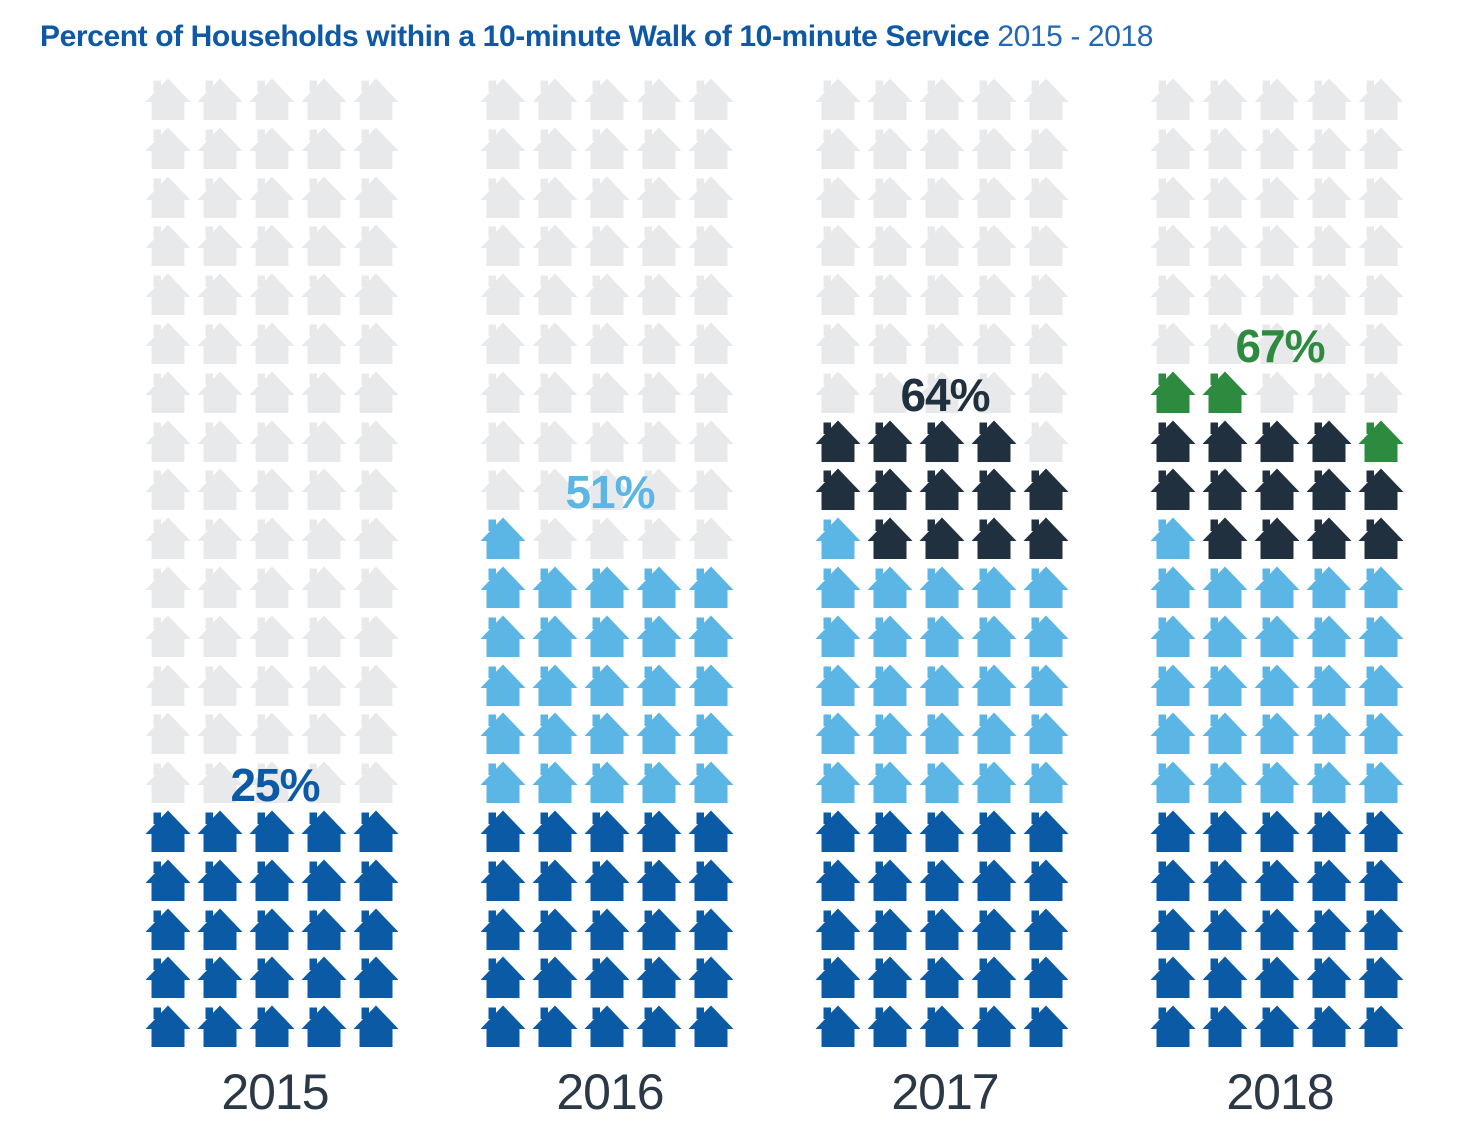 Image resolution: width=1458 pixels, height=1144 pixels. I want to click on year-label: 2017, so click(945, 1092).